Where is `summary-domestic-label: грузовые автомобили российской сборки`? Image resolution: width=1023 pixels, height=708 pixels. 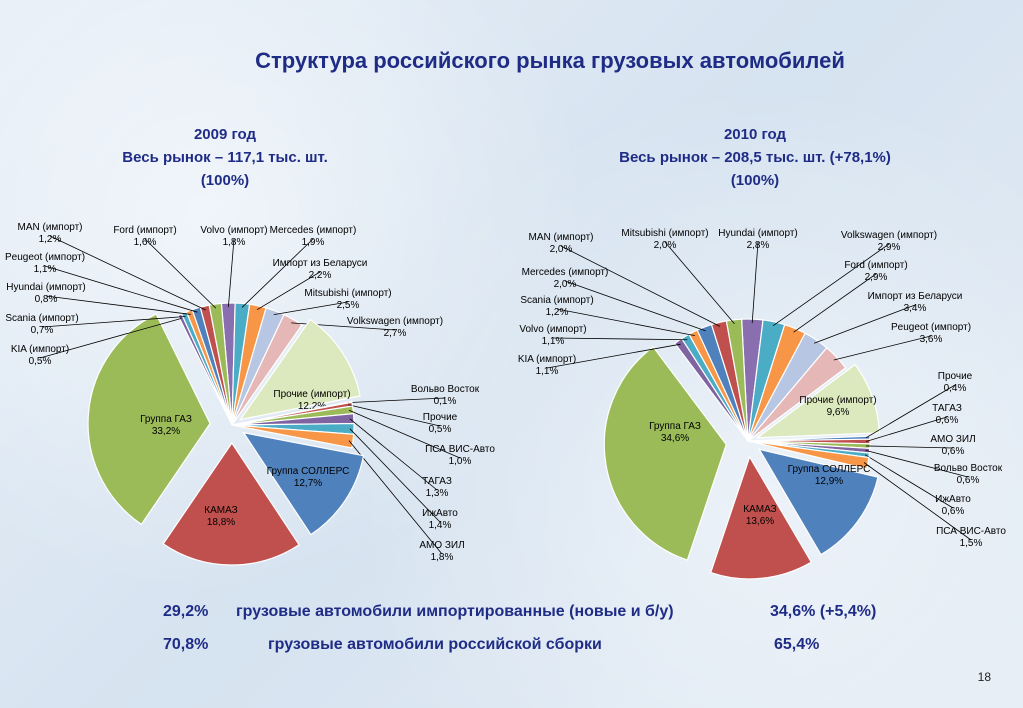
summary-domestic-label: грузовые автомобили российской сборки is located at coordinates (435, 644).